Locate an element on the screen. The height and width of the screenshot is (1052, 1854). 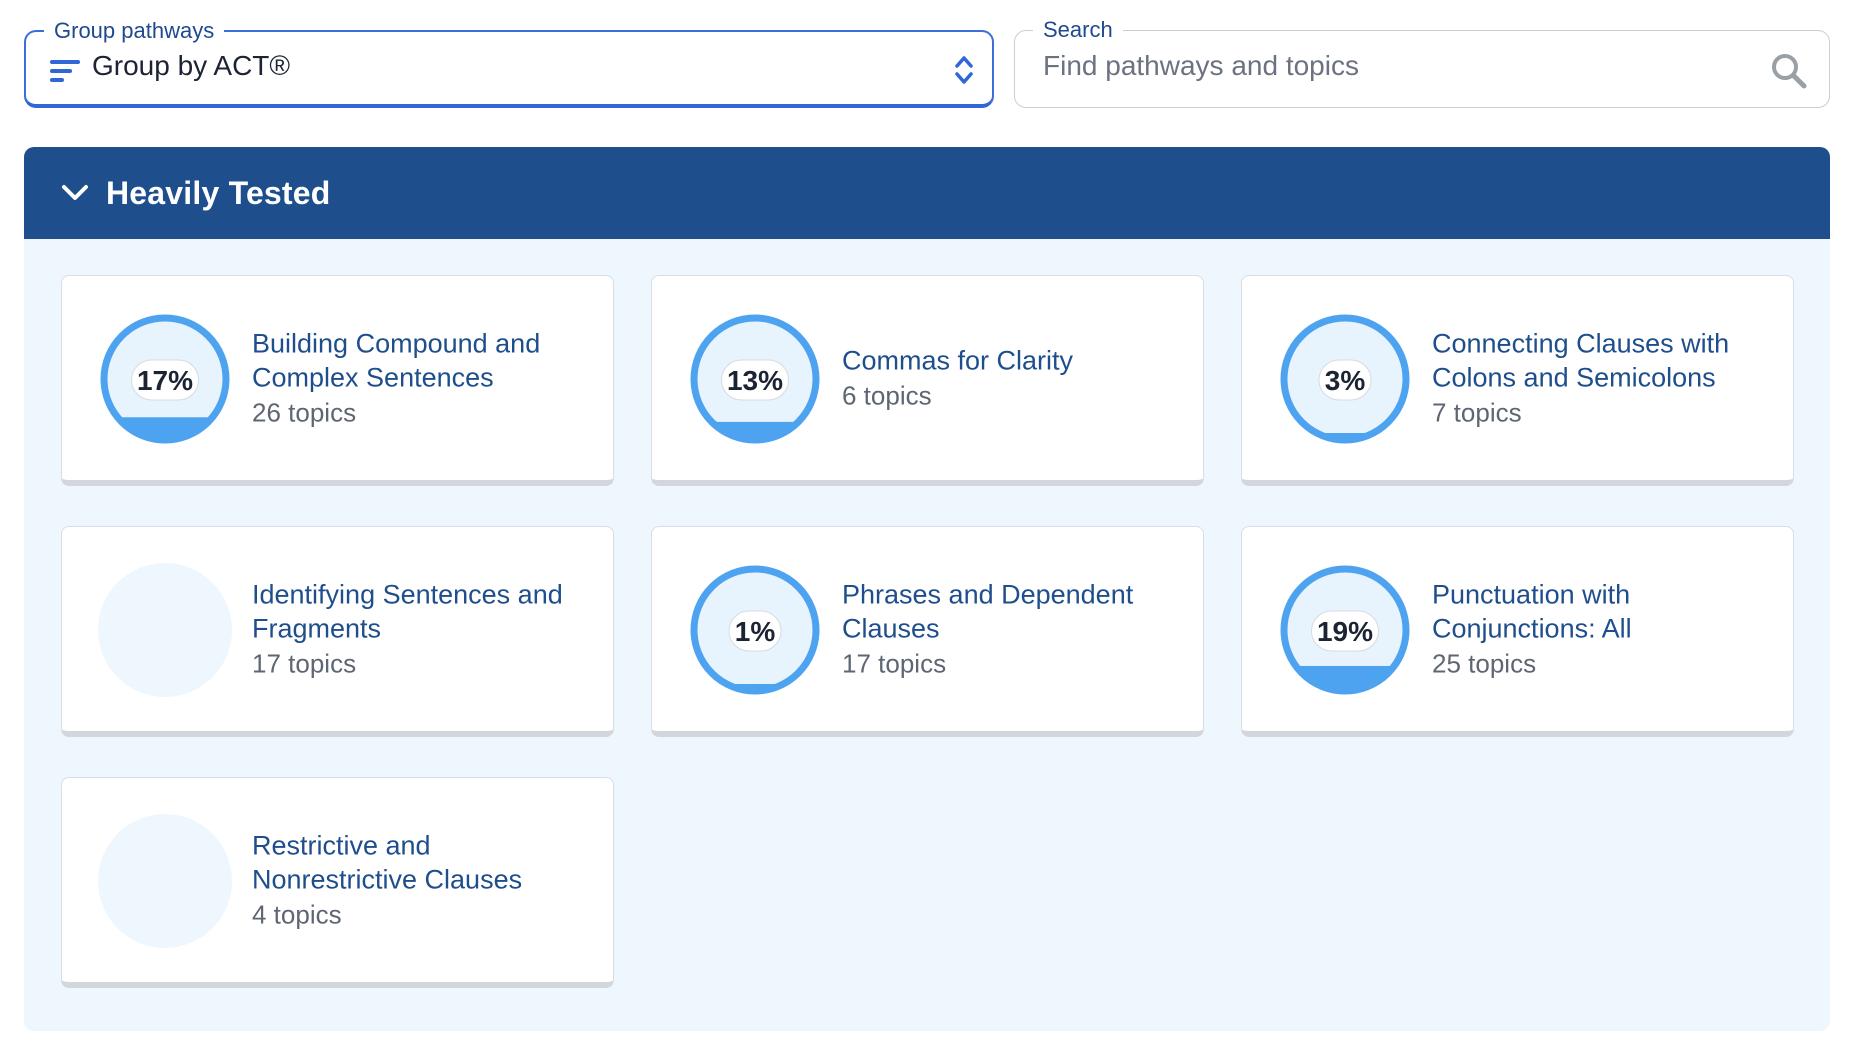
progress-percent: 19% is located at coordinates (1345, 631).